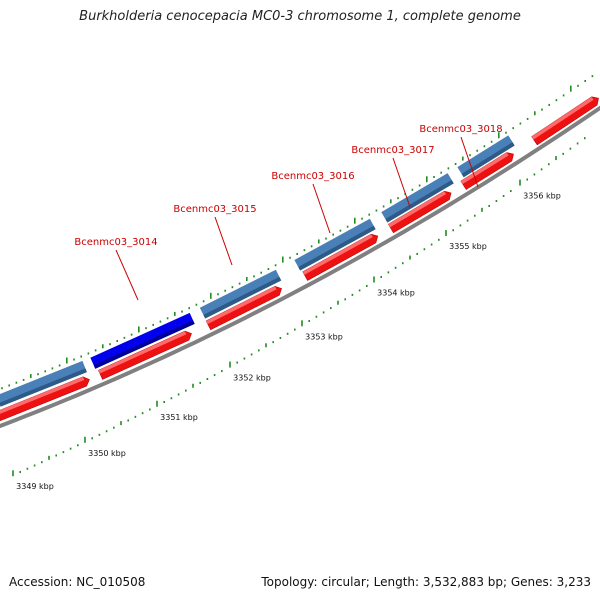 This screenshot has height=600, width=600. Describe the element at coordinates (107, 453) in the screenshot. I see `kbp-label: 3350 kbp` at that location.